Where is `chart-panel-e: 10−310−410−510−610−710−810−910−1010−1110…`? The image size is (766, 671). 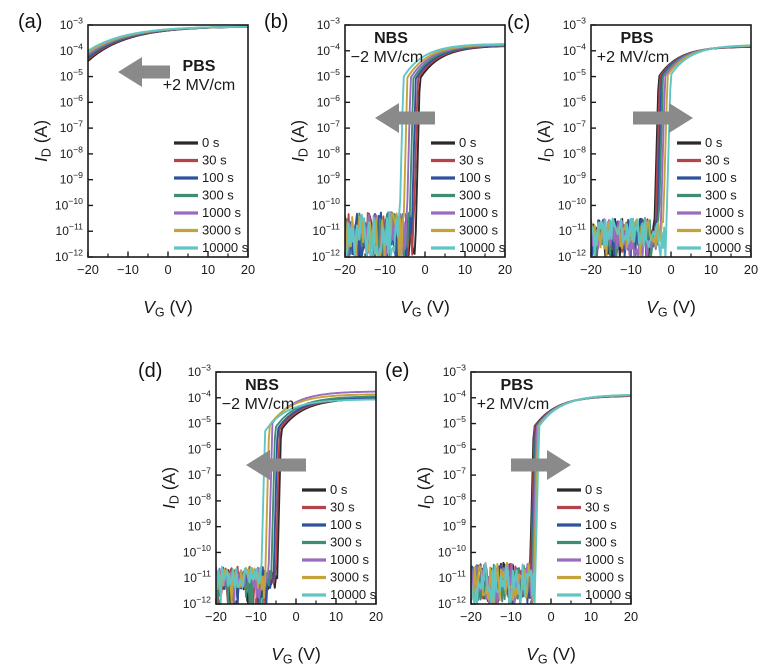
chart-panel-e: 10−310−410−510−610−710−810−910−1010−1110… is located at coordinates (526, 515).